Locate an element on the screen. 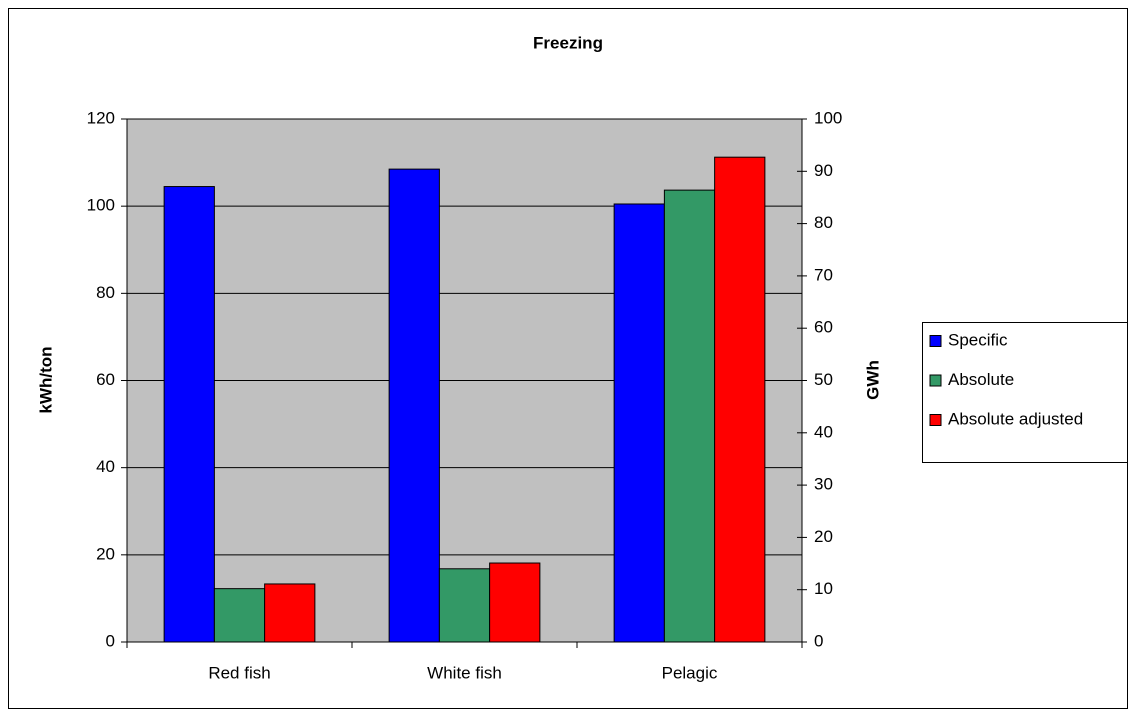 This screenshot has height=714, width=1136. y2-tick-label: 30 is located at coordinates (823, 484).